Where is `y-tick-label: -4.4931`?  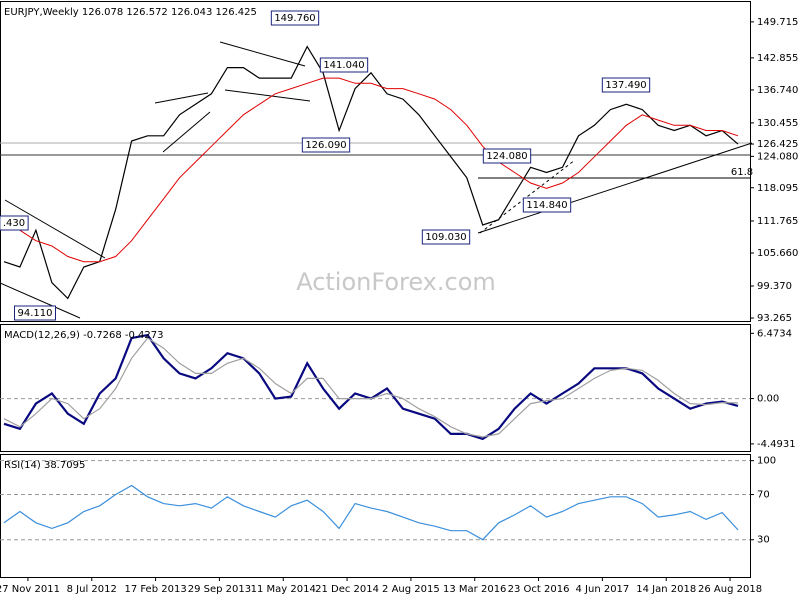
y-tick-label: -4.4931 is located at coordinates (776, 444).